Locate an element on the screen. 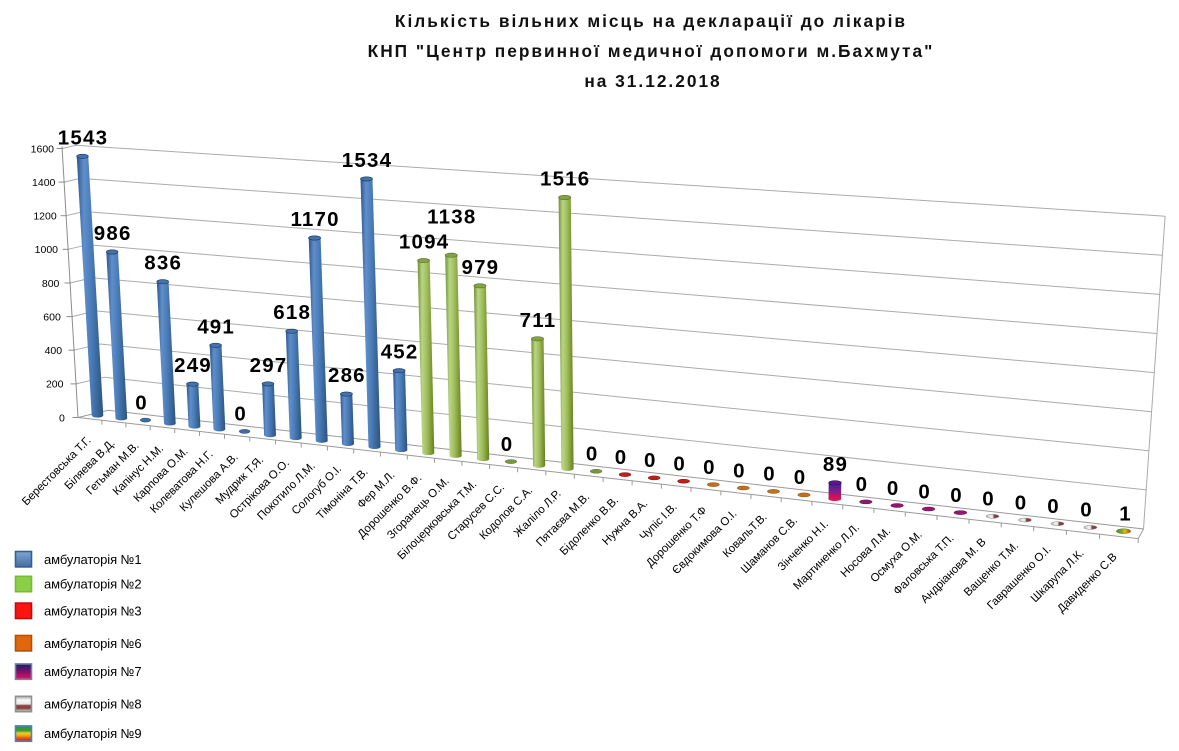 The image size is (1179, 751). svg-text: 1 is located at coordinates (1124, 514).